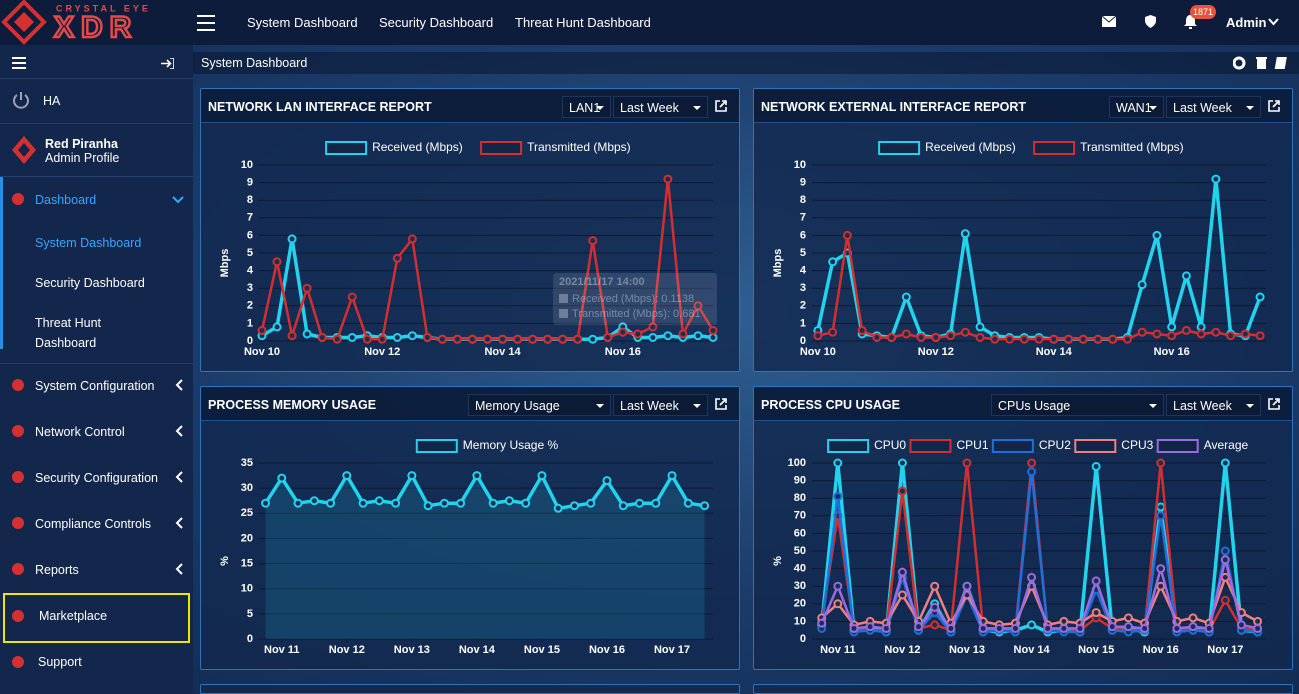 The image size is (1299, 694). Describe the element at coordinates (1261, 63) in the screenshot. I see `toolbar-icons` at that location.